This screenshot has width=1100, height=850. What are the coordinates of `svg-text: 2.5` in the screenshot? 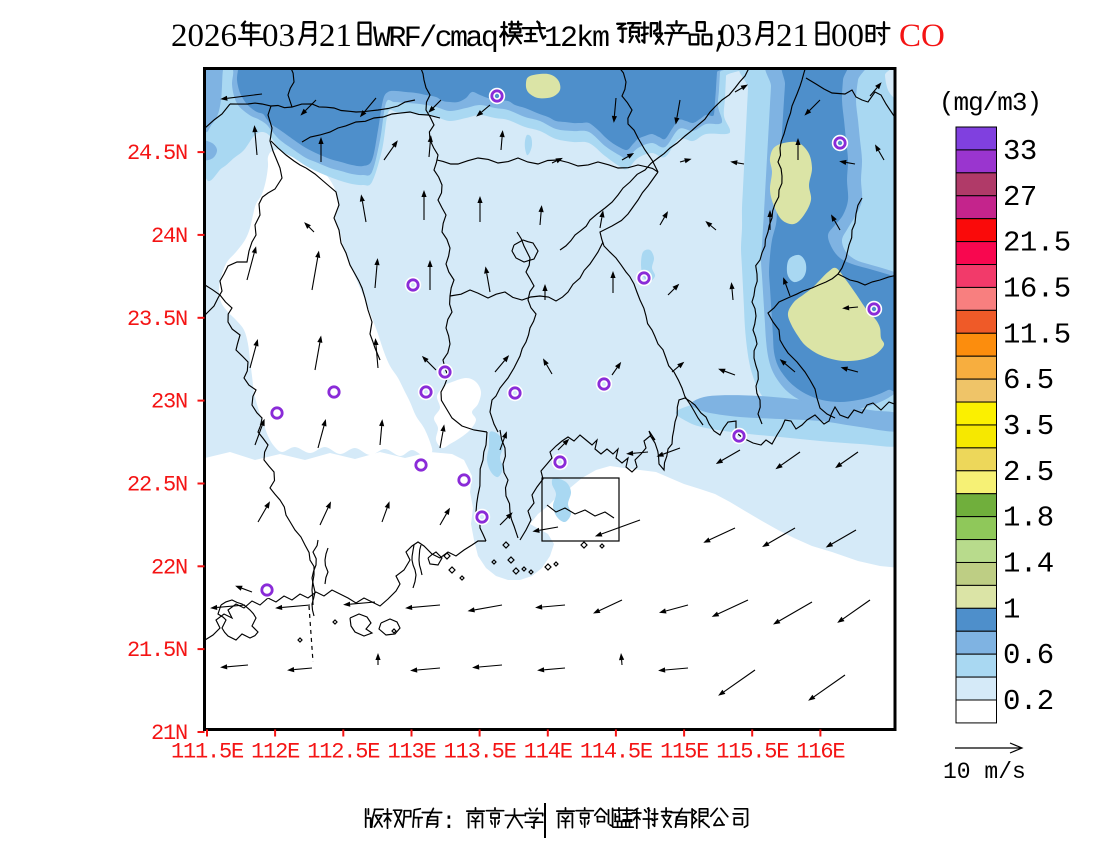 It's located at (1028, 472).